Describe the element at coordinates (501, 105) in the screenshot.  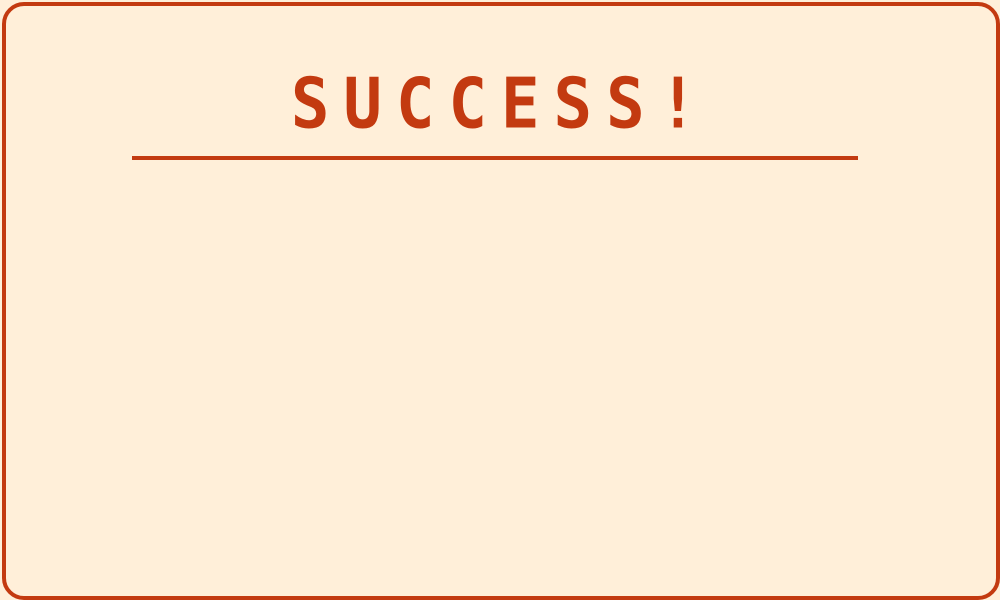
I see `dialog-title: SUCCESS!` at that location.